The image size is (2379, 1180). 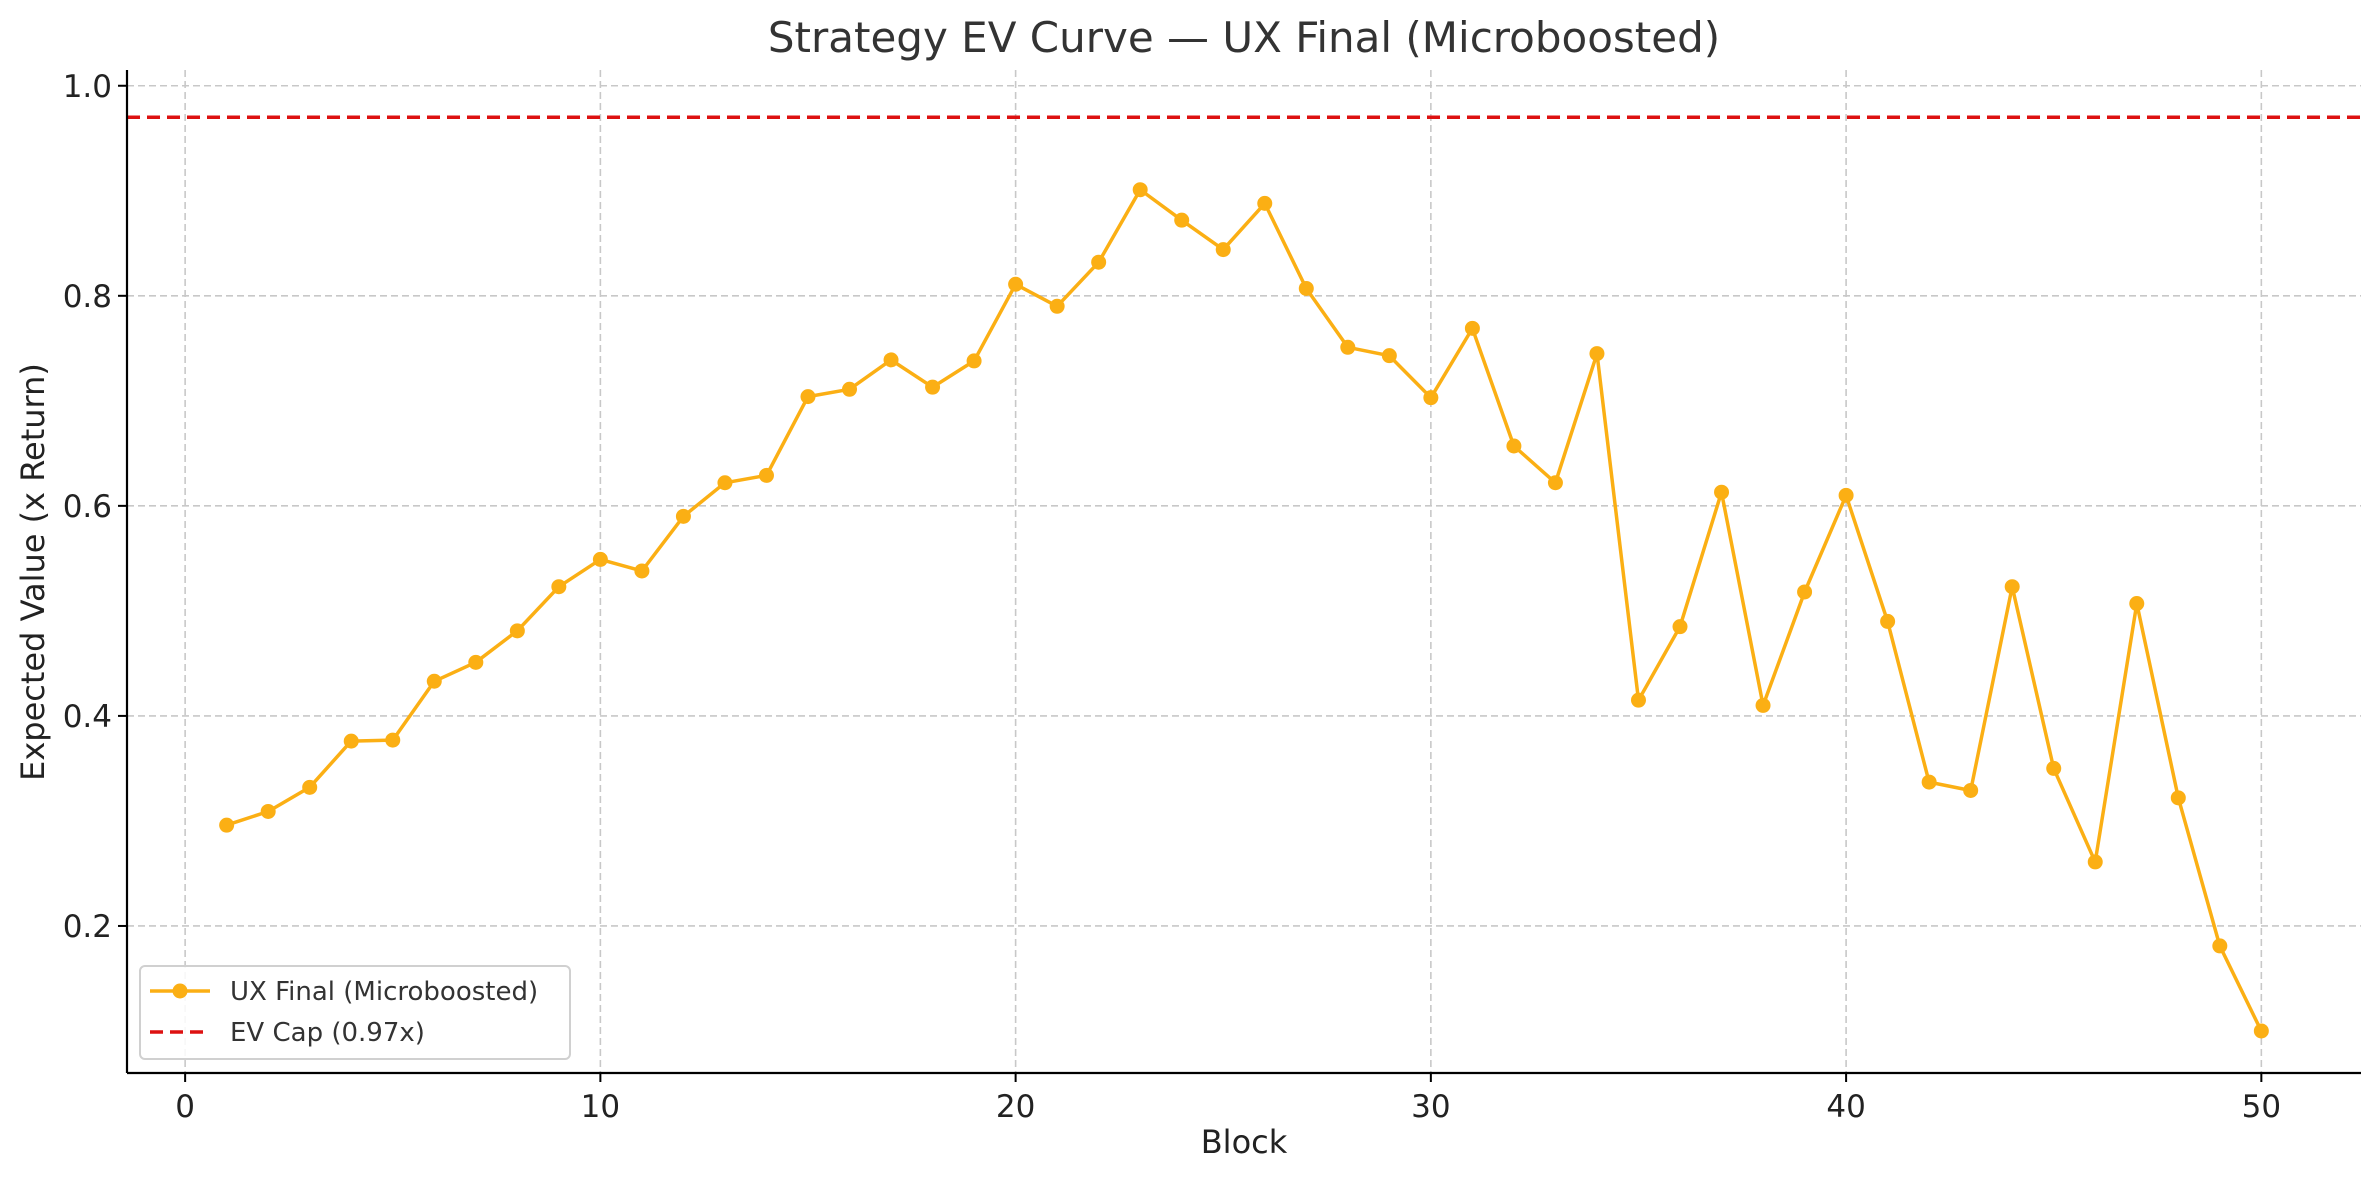 I want to click on y-tick-label: 1.0, so click(x=87, y=87).